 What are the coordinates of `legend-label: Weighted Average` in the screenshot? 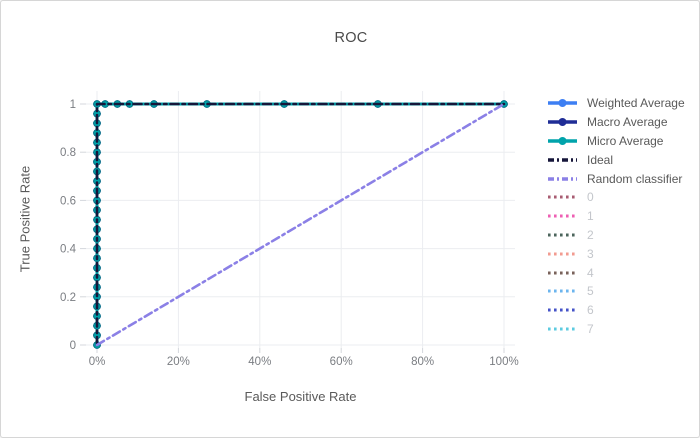 It's located at (636, 103).